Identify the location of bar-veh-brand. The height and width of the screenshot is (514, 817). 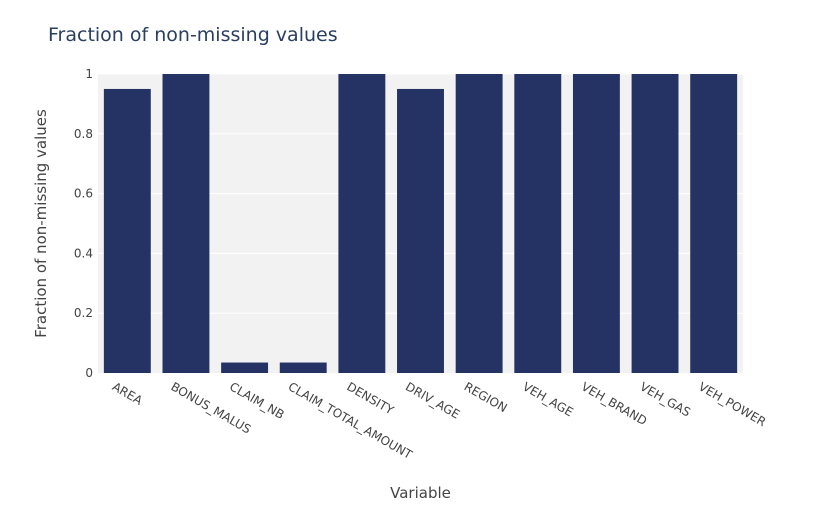
(596, 223).